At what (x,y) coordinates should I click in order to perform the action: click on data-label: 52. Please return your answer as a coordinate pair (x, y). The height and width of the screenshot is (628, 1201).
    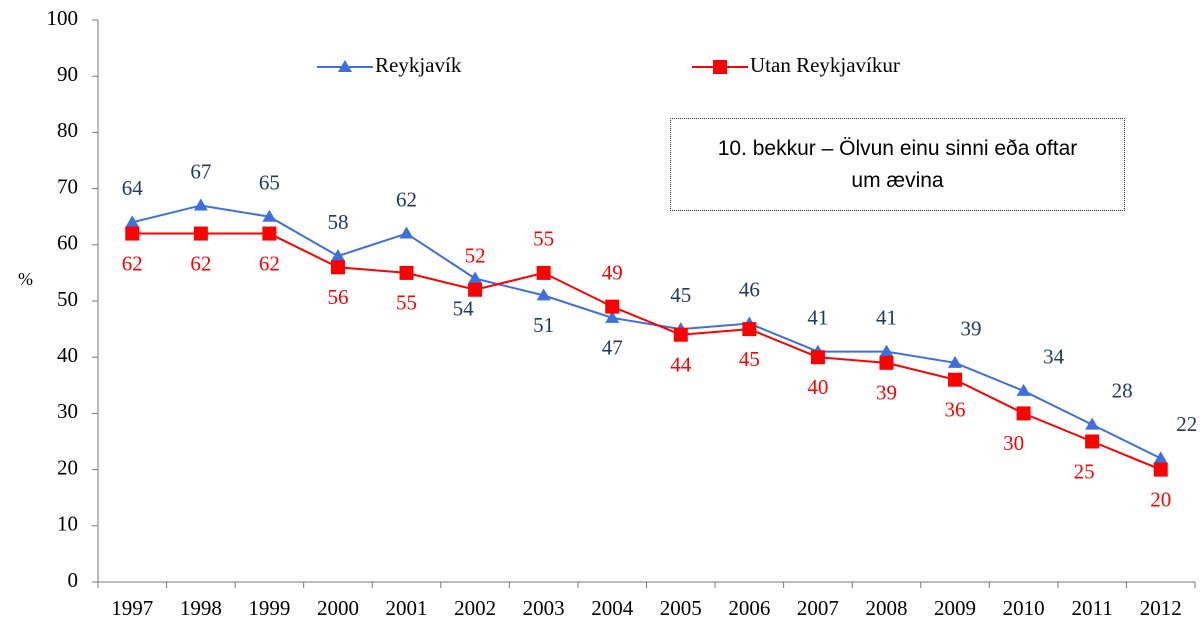
    Looking at the image, I should click on (475, 256).